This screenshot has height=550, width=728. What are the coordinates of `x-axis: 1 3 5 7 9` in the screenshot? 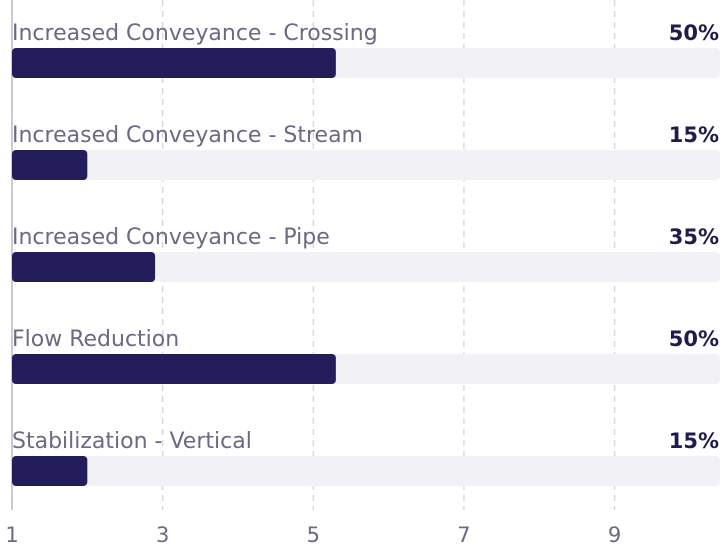 It's located at (313, 535).